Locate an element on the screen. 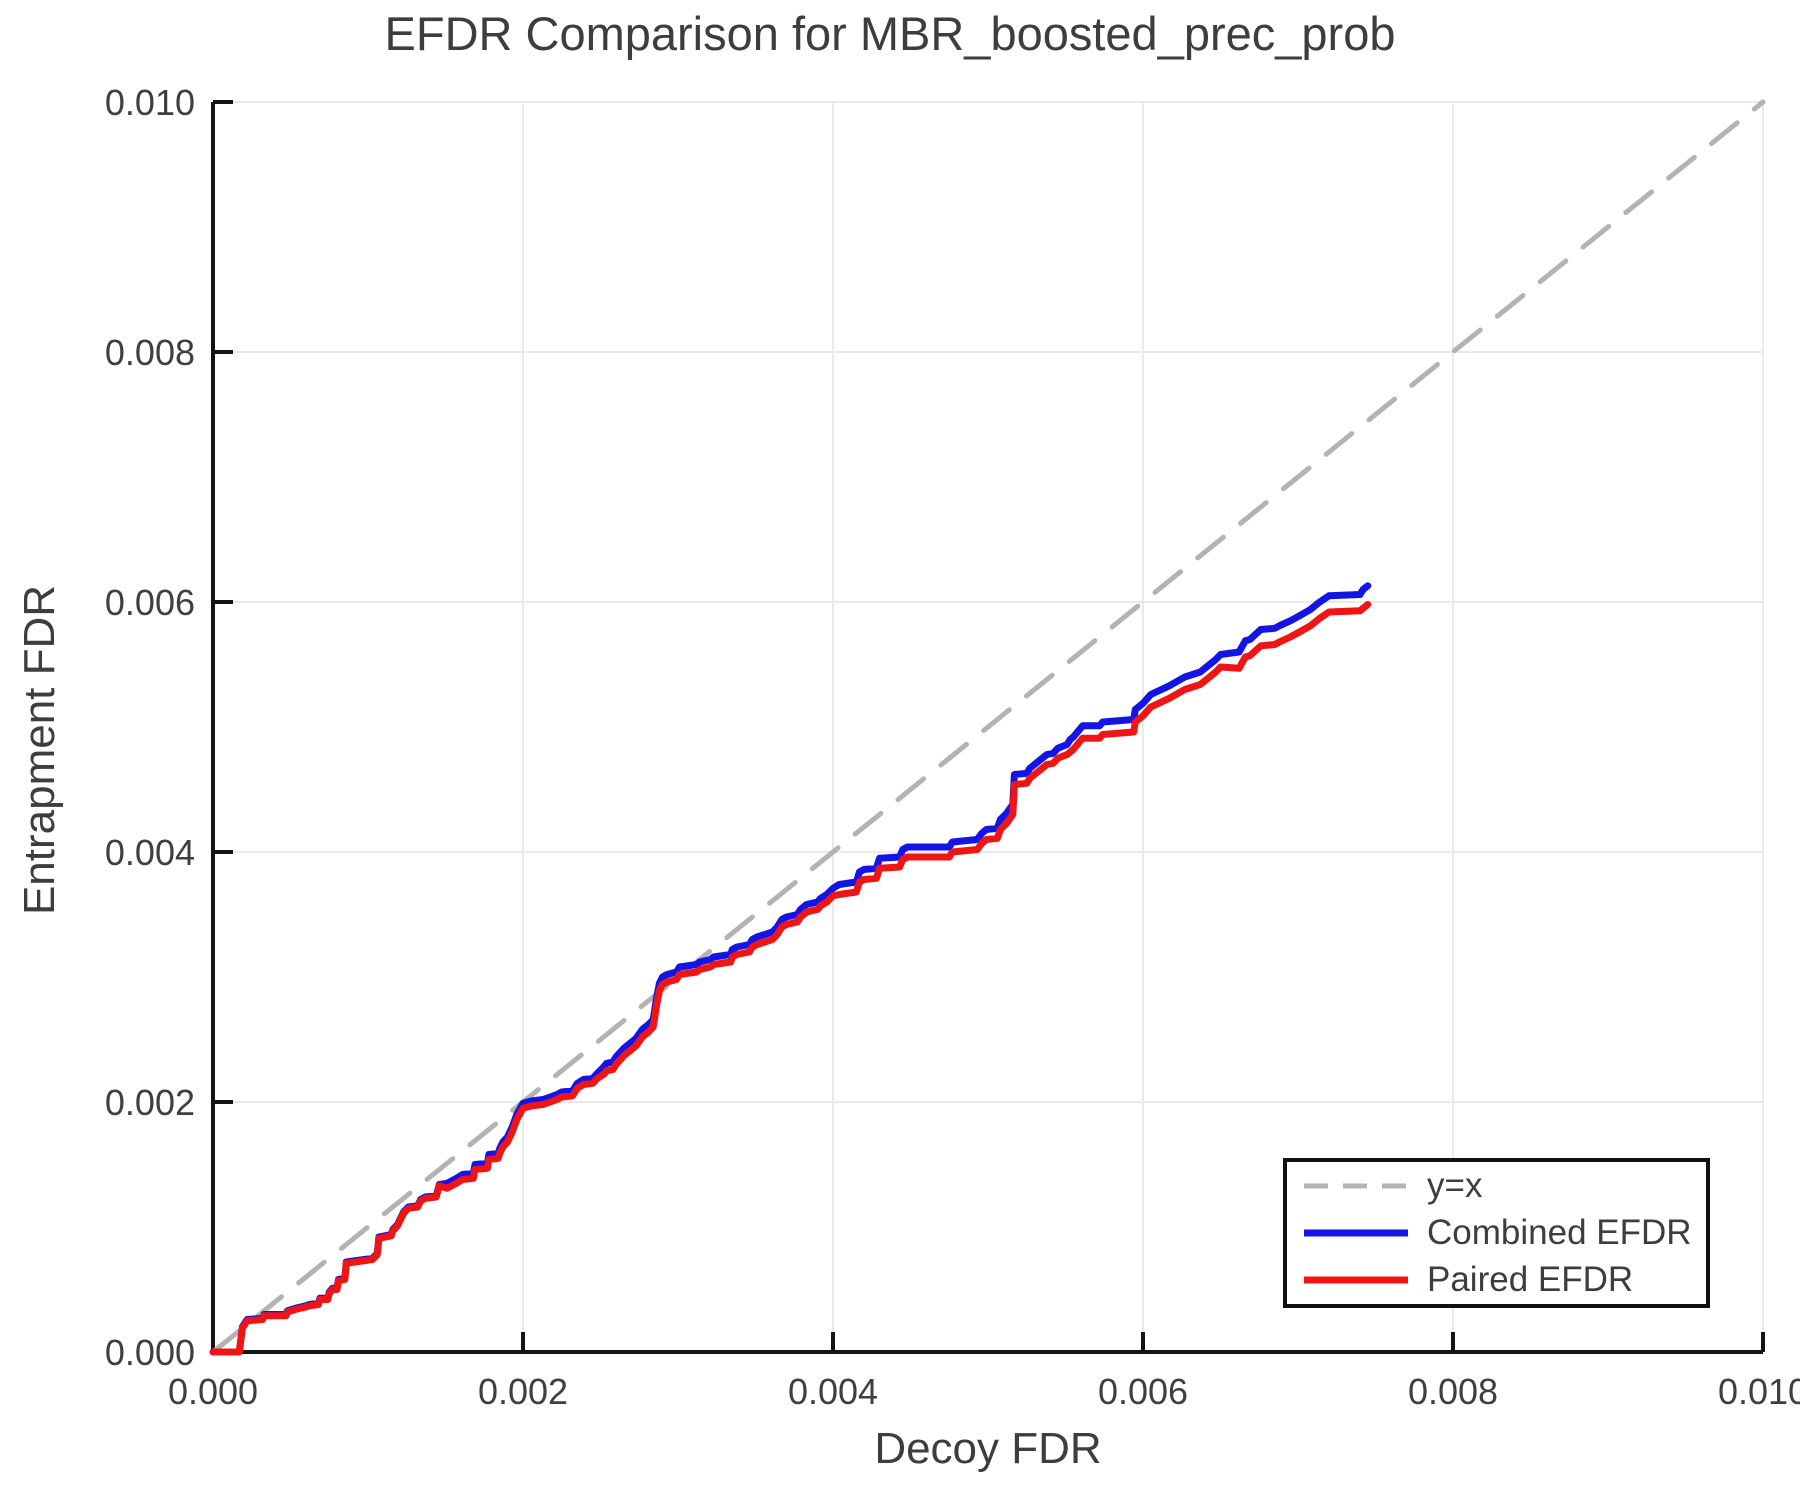 This screenshot has width=1800, height=1500. legend-item: Paired EFDR is located at coordinates (1503, 1280).